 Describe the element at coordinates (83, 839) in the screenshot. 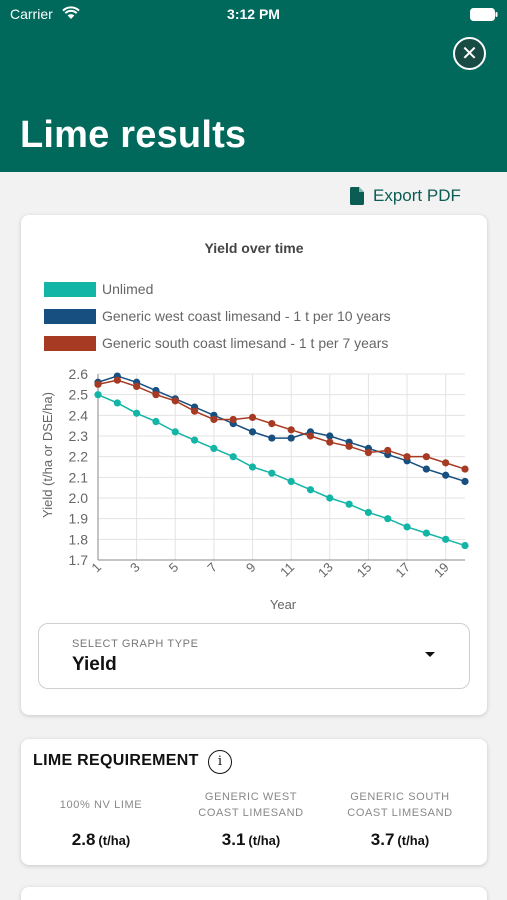

I see `lime-value: 2.8` at that location.